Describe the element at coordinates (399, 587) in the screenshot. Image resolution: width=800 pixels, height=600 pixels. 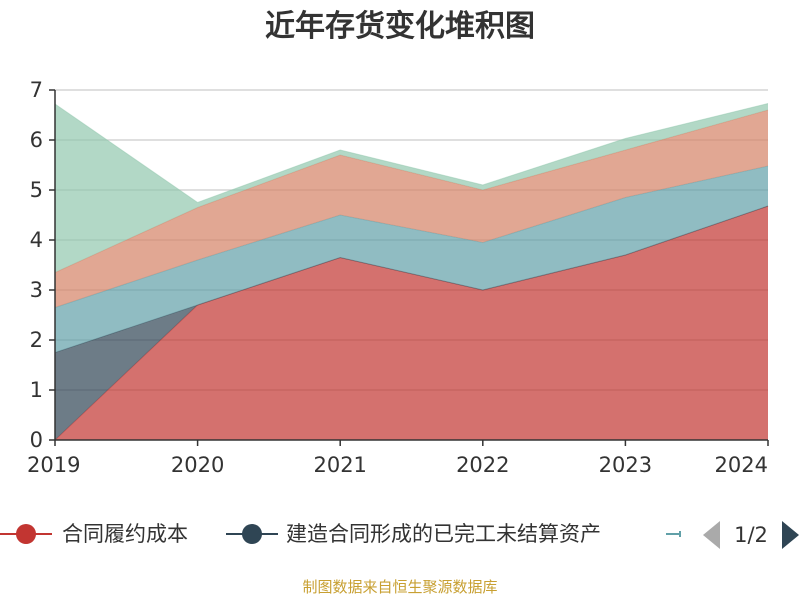
I see `source-note: 制图数据来自恒生聚源数据库` at that location.